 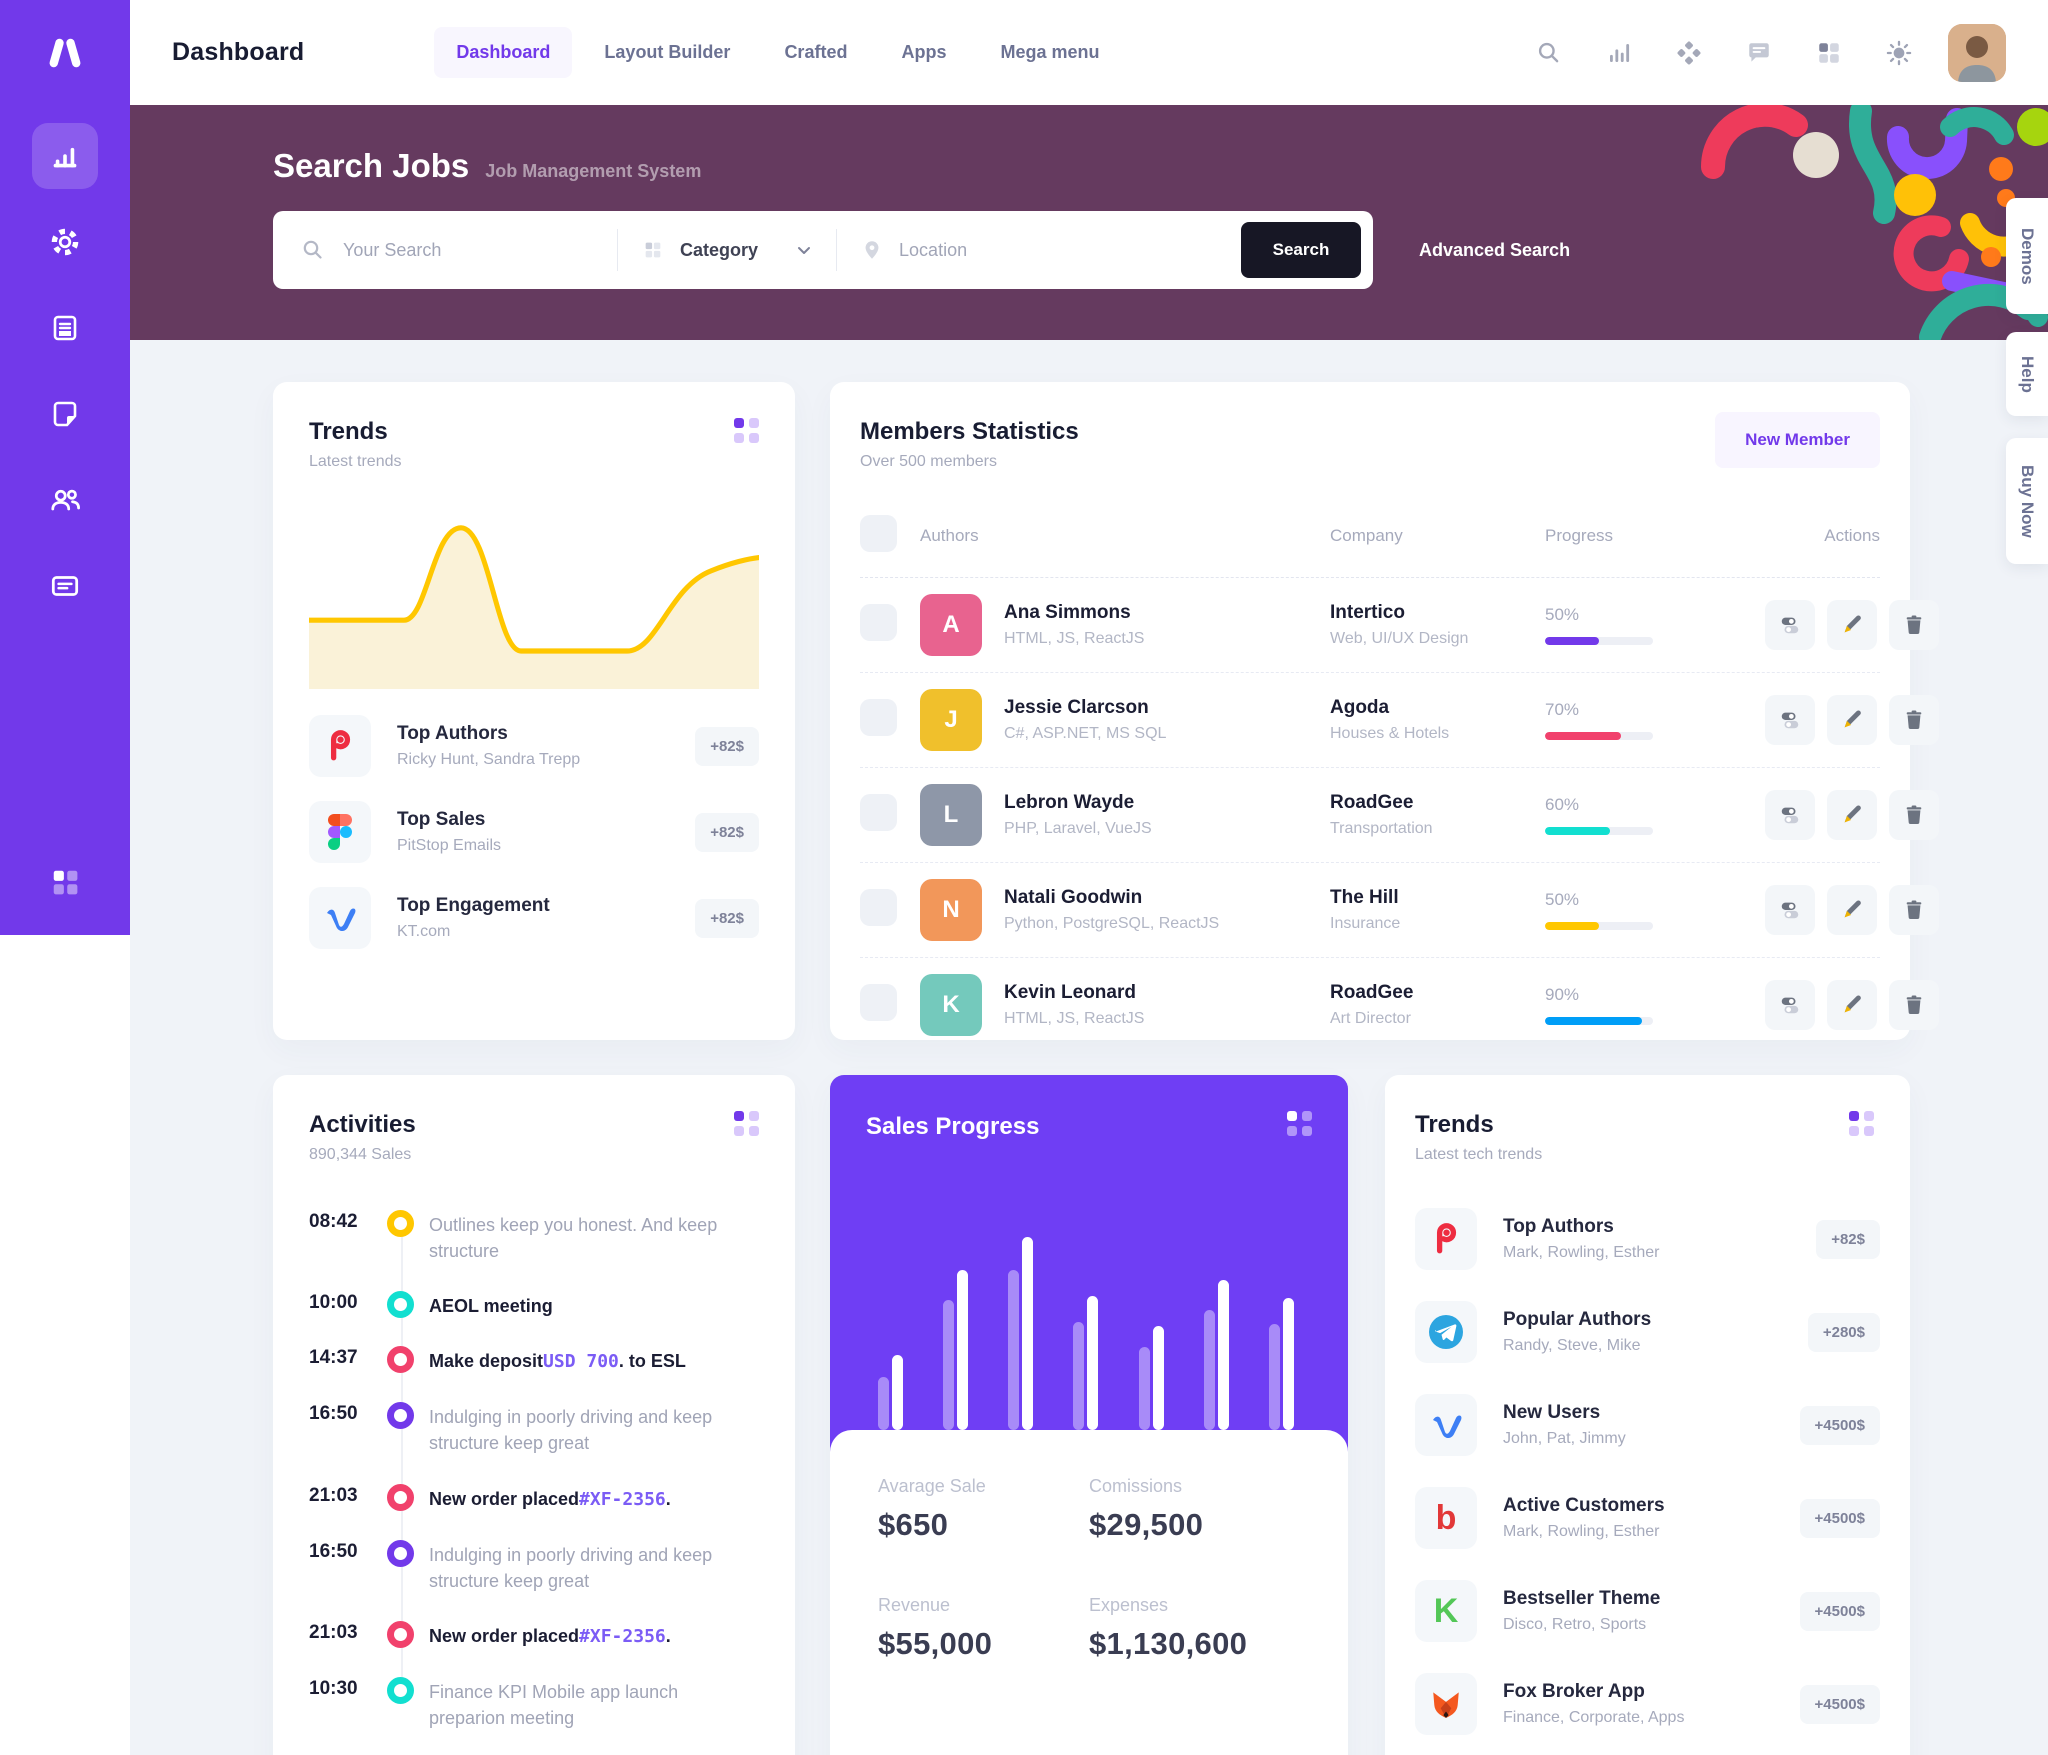 I want to click on member-name: Ana Simmons, so click(x=1067, y=612).